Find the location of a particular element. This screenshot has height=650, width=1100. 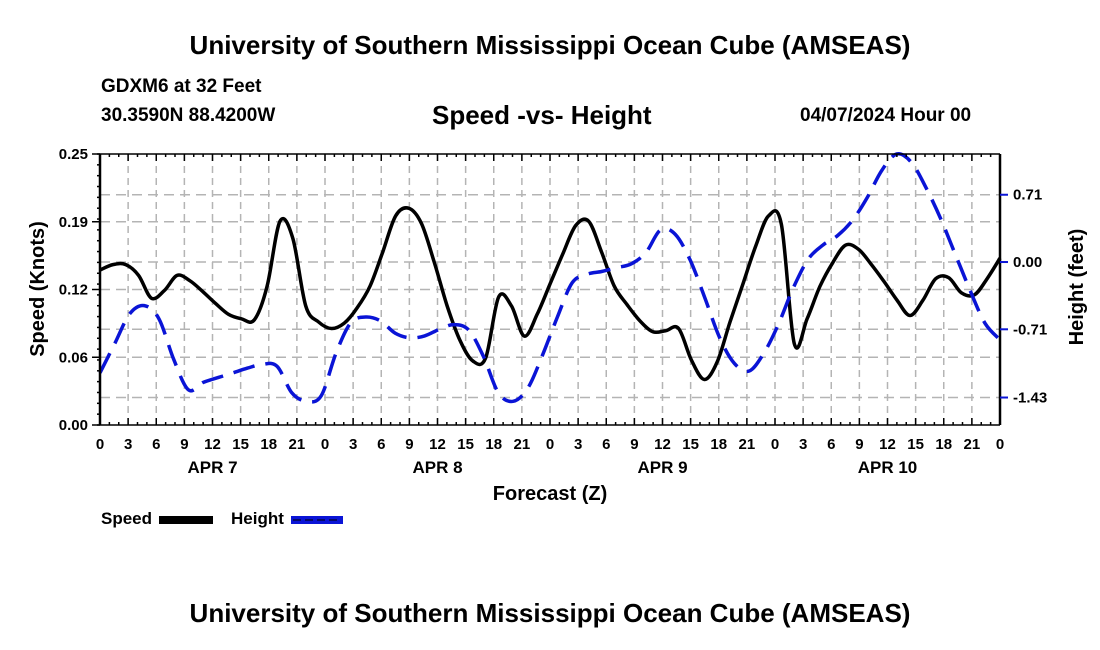

station-label: GDXM6 at 32 Feet is located at coordinates (181, 86).